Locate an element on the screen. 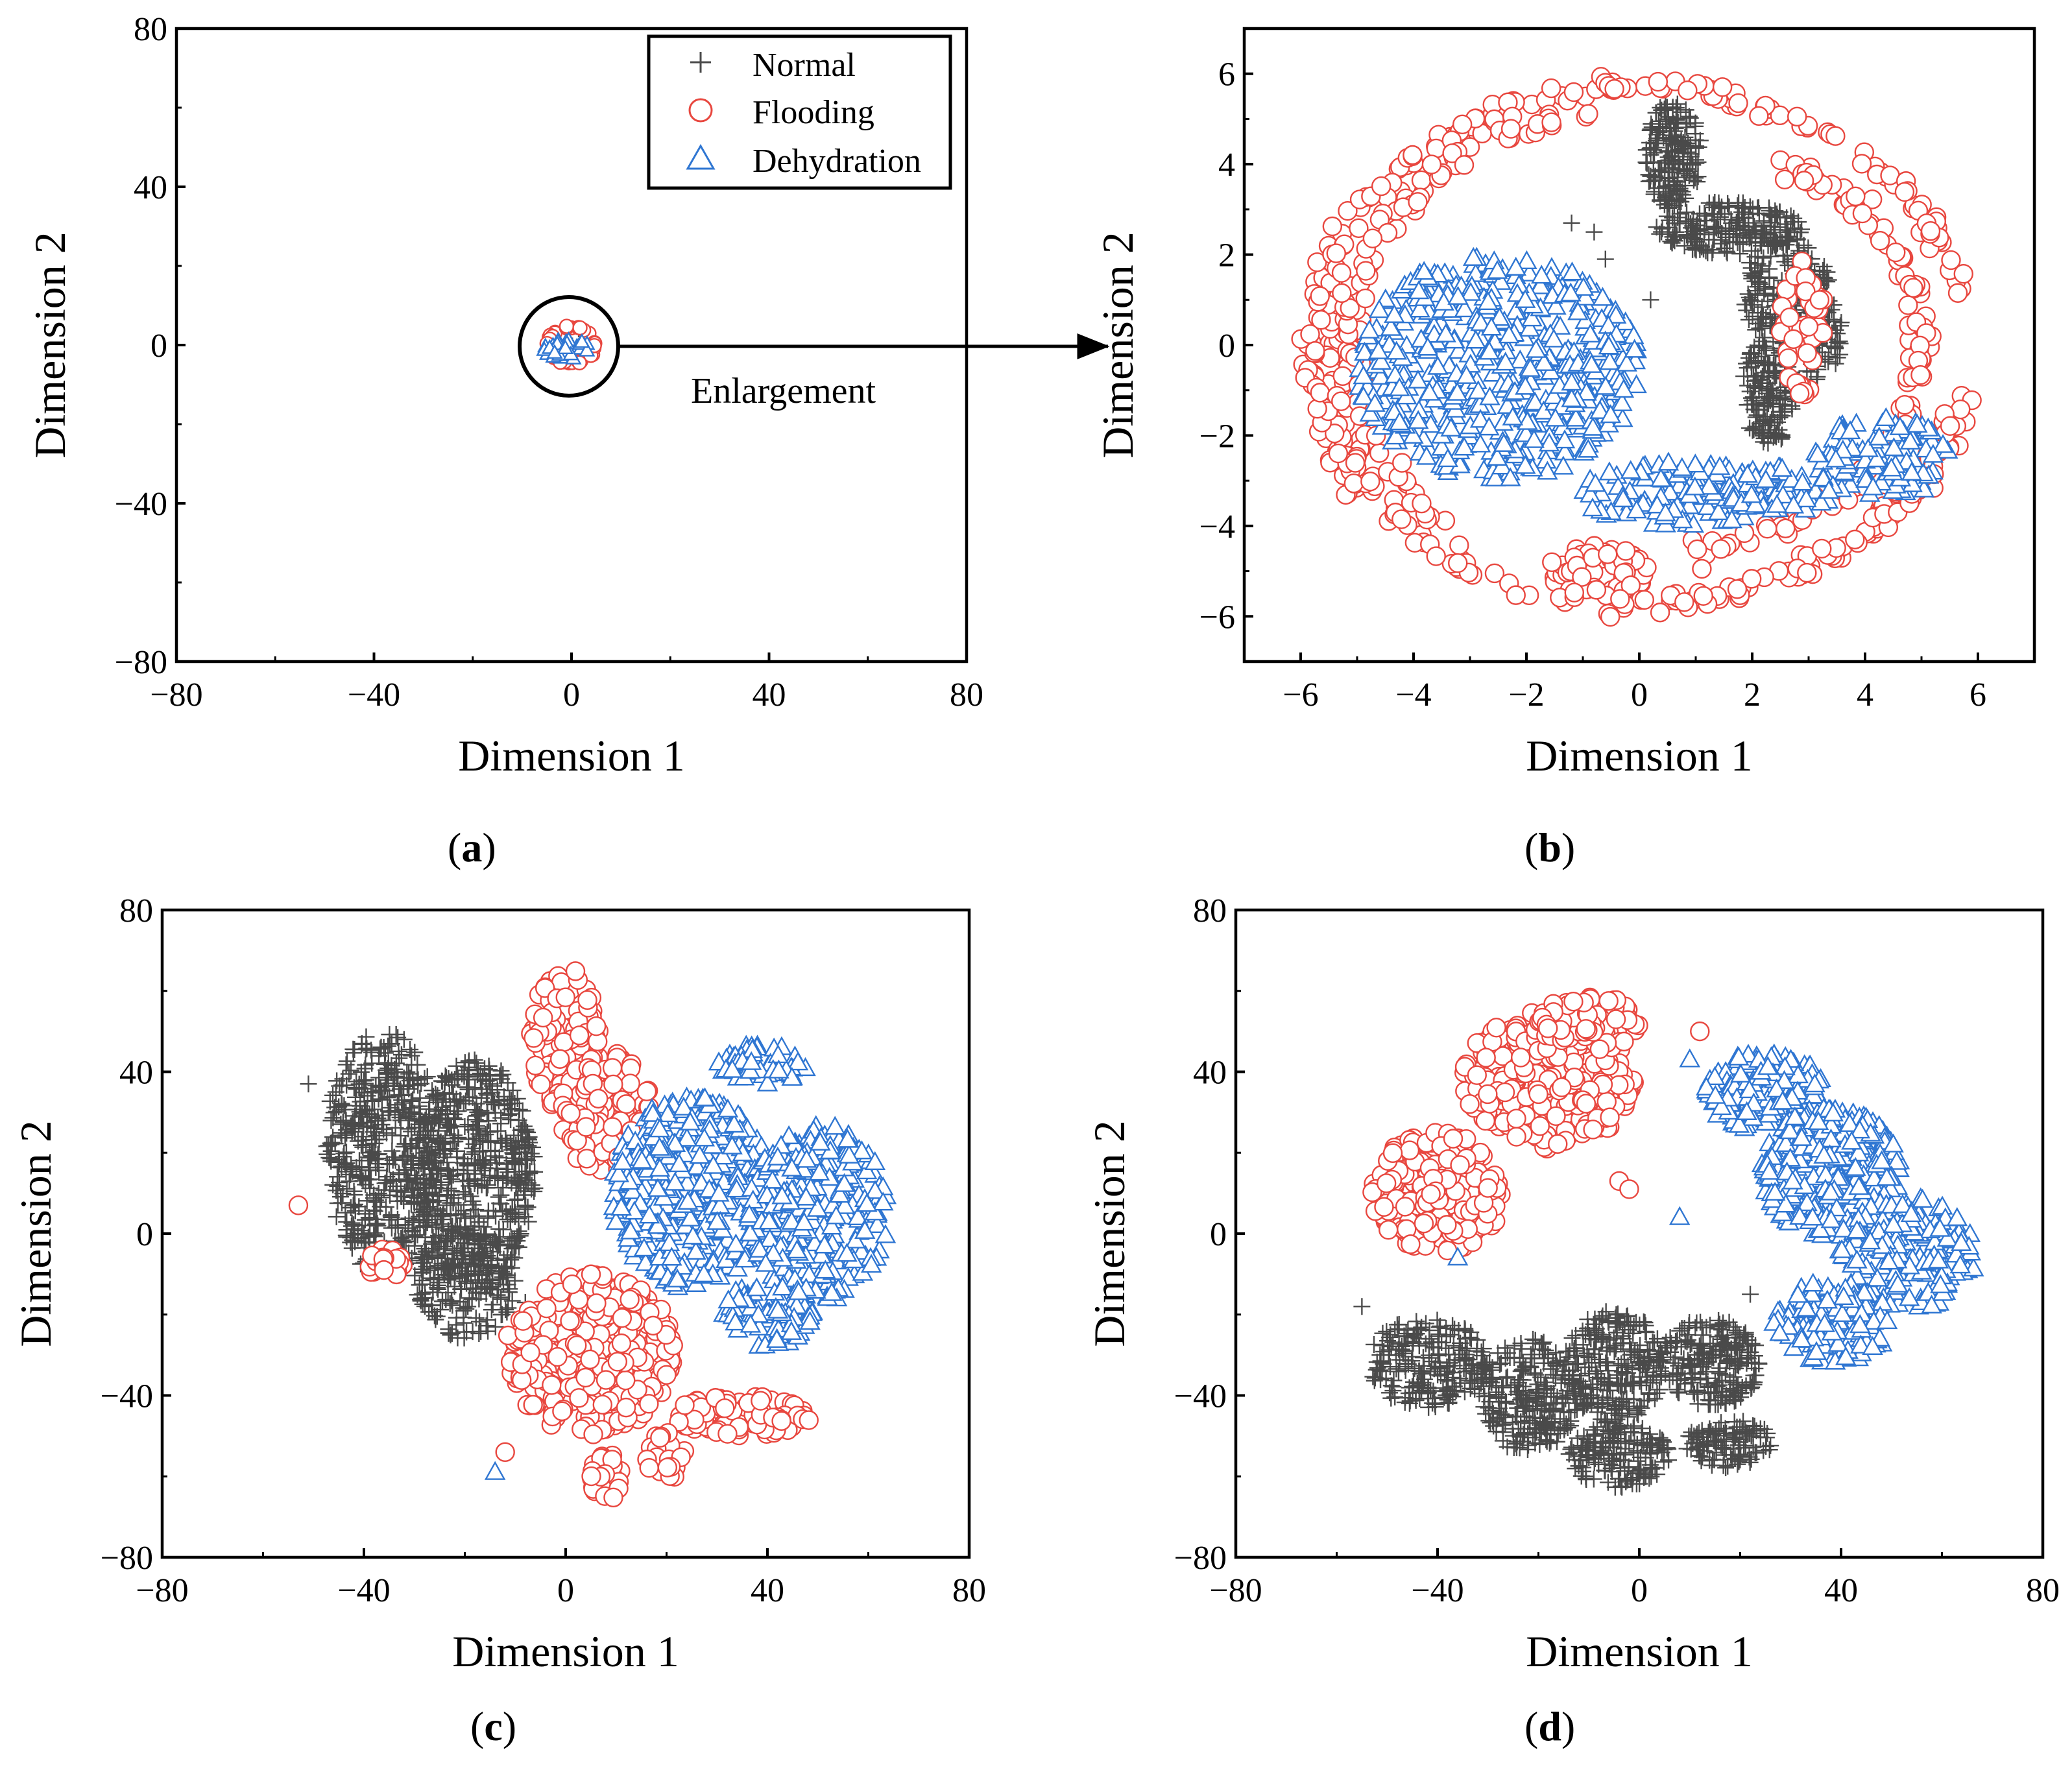 The width and height of the screenshot is (2072, 1783). x-tick-label: −2 is located at coordinates (1526, 694).